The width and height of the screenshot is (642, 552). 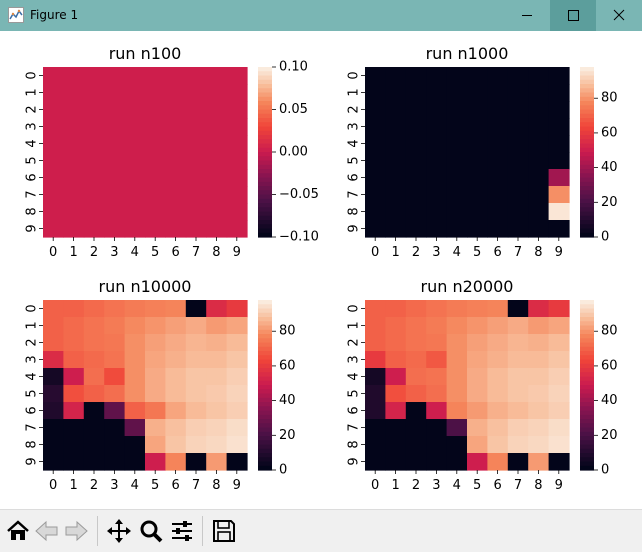 I want to click on back-arrow-icon, so click(x=46, y=531).